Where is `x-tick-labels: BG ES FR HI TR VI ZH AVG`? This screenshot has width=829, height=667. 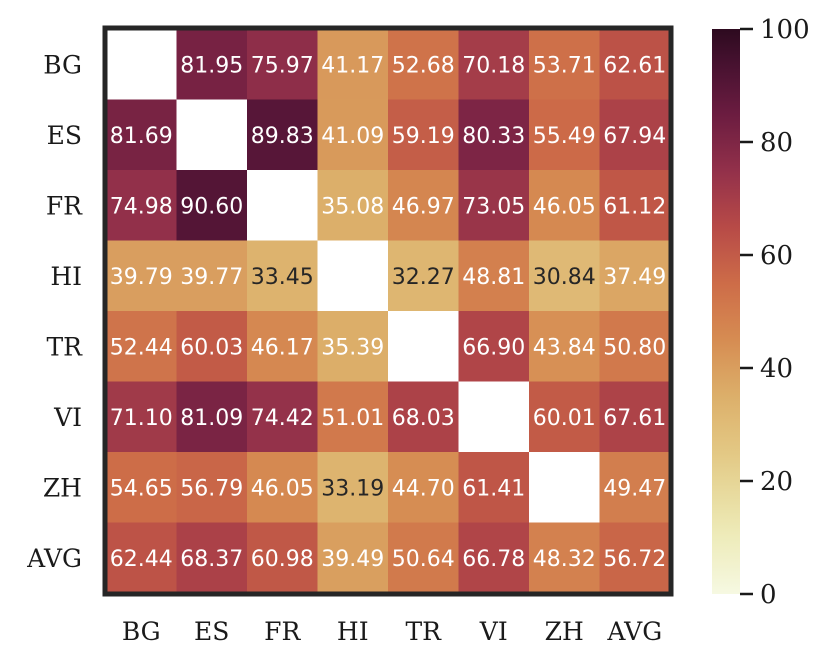 x-tick-labels: BG ES FR HI TR VI ZH AVG is located at coordinates (392, 631).